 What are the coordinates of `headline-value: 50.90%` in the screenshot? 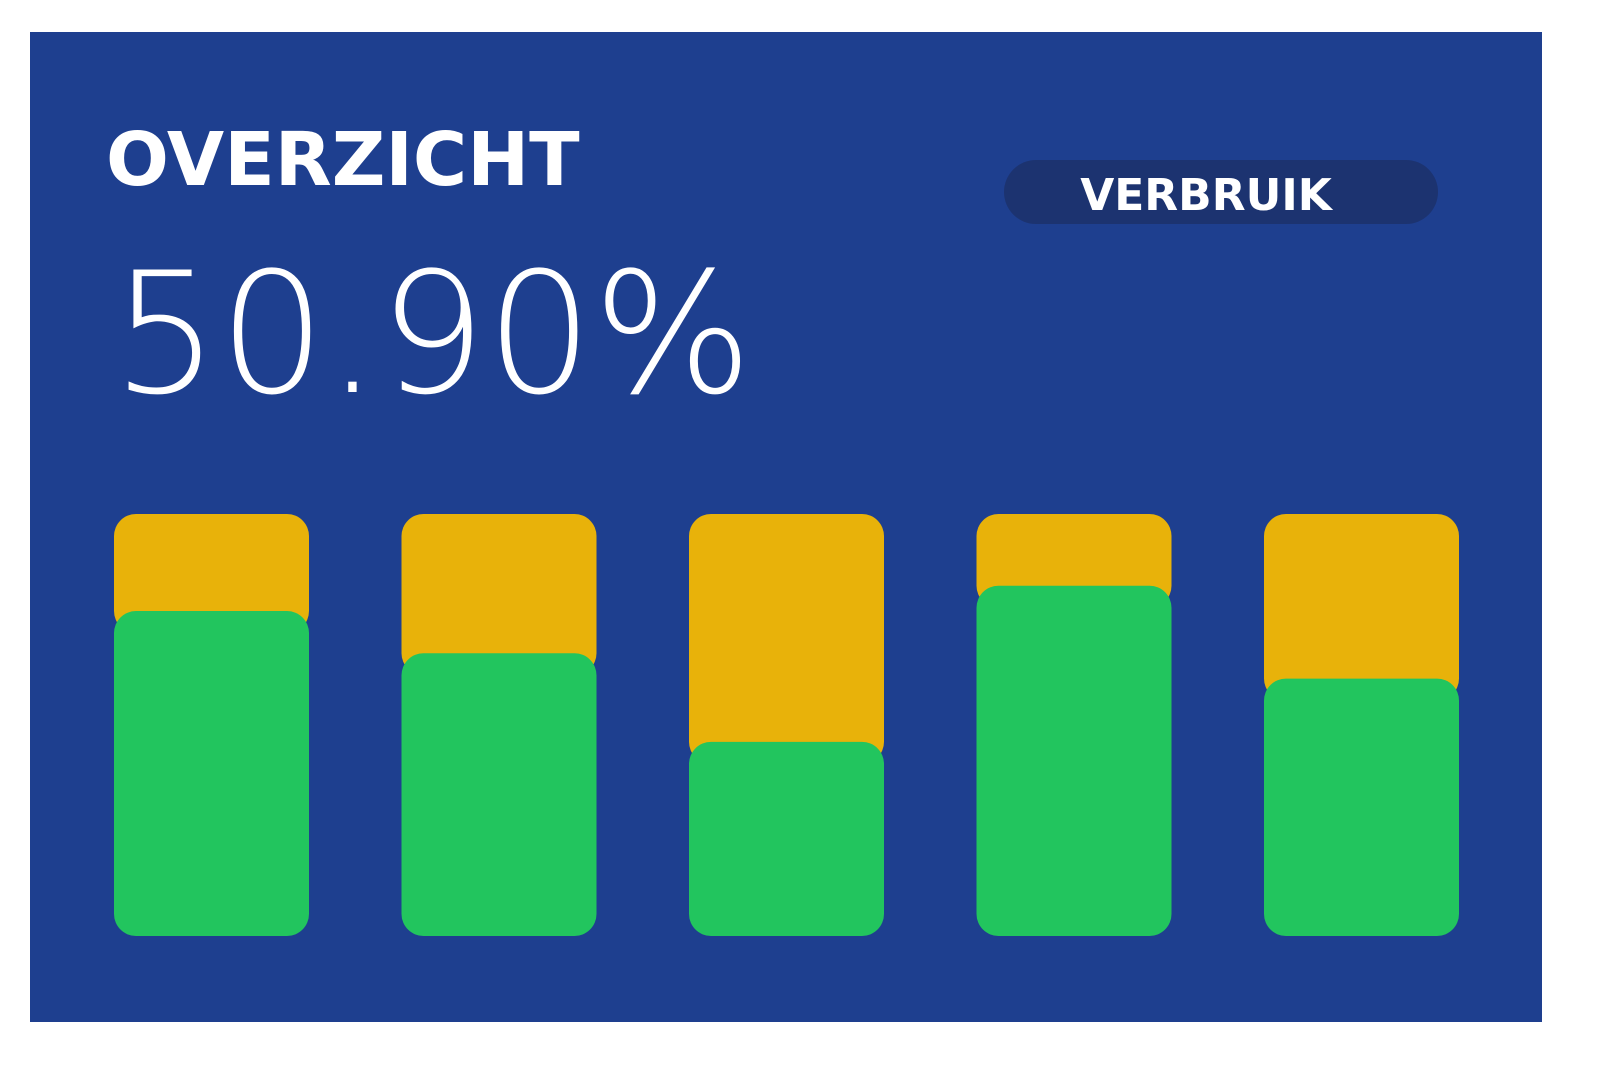 It's located at (432, 334).